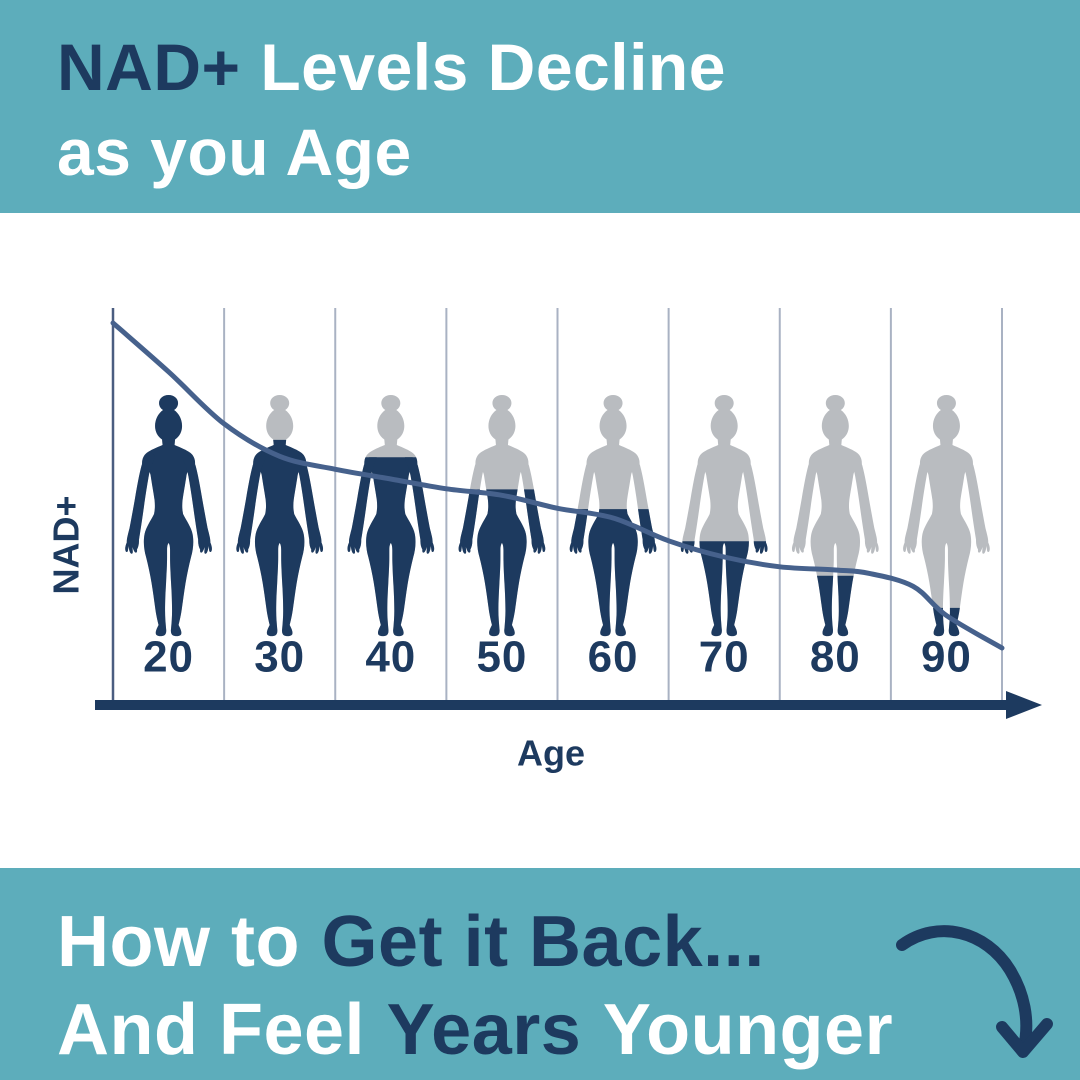  What do you see at coordinates (234, 152) in the screenshot?
I see `header-title-line2: as you Age` at bounding box center [234, 152].